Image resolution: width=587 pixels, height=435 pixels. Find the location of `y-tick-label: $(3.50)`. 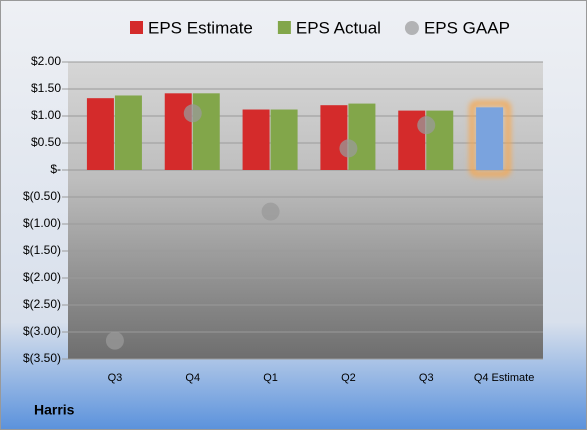

y-tick-label: $(3.50) is located at coordinates (42, 358).